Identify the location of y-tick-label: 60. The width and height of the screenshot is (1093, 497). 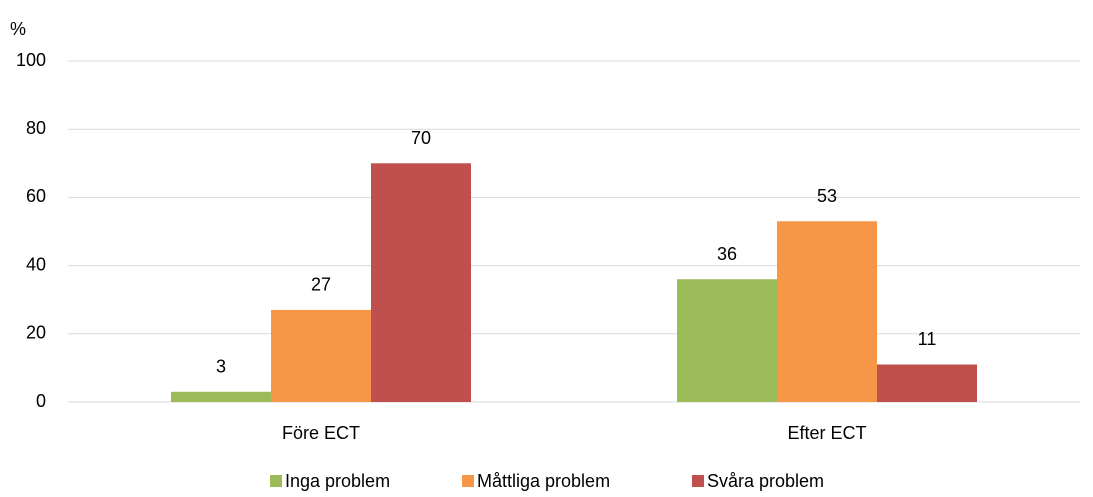
(36, 196).